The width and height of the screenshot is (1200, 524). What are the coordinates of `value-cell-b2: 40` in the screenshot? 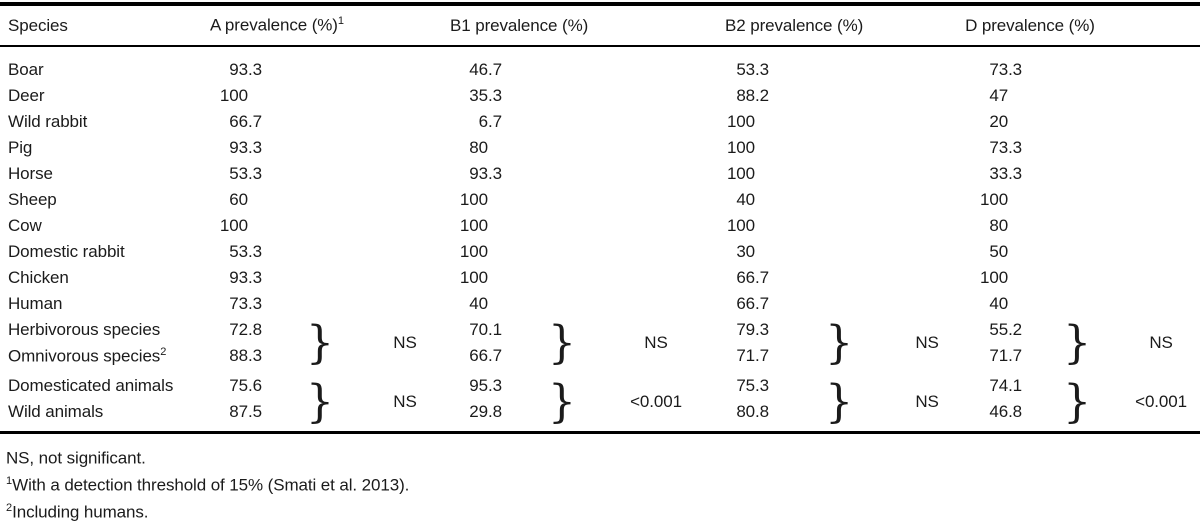 It's located at (746, 199).